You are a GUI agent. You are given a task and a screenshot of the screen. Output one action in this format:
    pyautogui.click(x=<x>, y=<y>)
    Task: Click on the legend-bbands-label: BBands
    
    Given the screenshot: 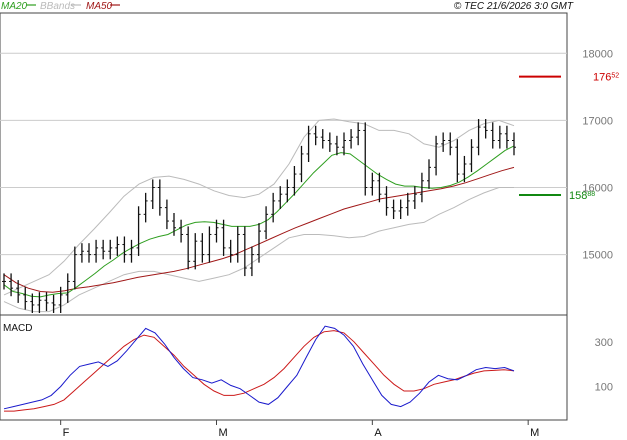 What is the action you would take?
    pyautogui.click(x=57, y=6)
    